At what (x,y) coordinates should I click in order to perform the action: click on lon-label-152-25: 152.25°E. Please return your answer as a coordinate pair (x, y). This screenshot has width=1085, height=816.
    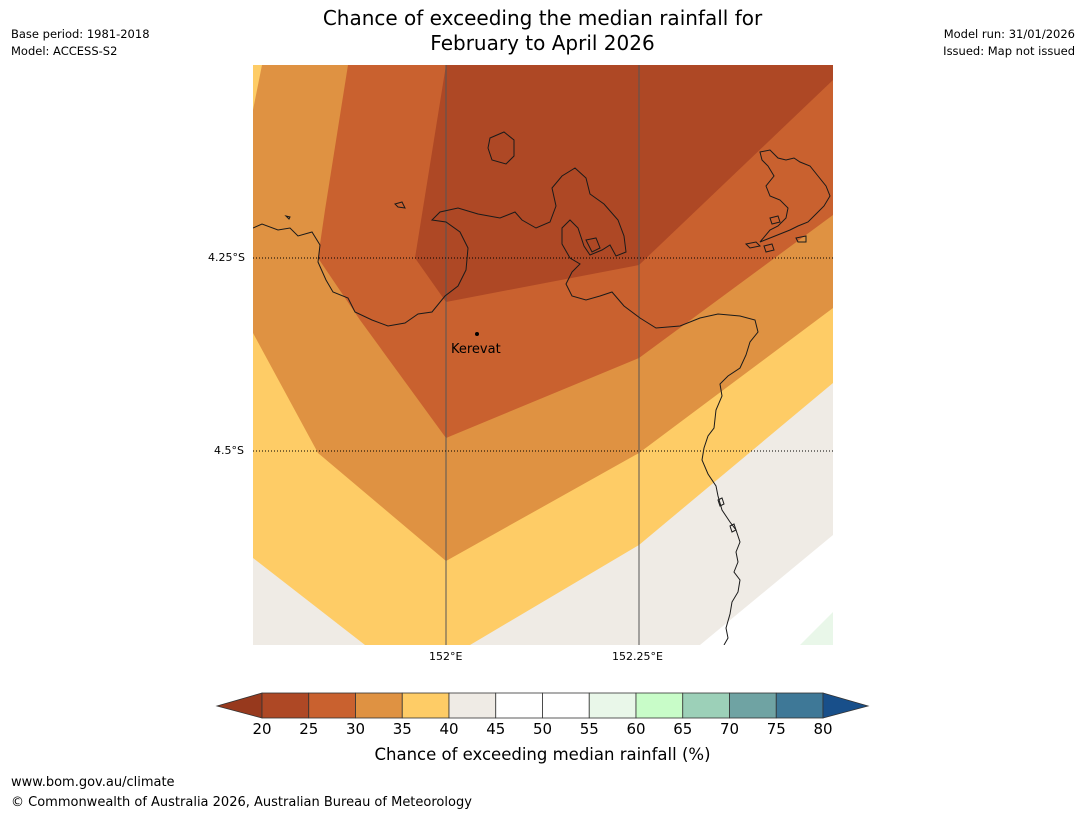
    Looking at the image, I should click on (637, 656).